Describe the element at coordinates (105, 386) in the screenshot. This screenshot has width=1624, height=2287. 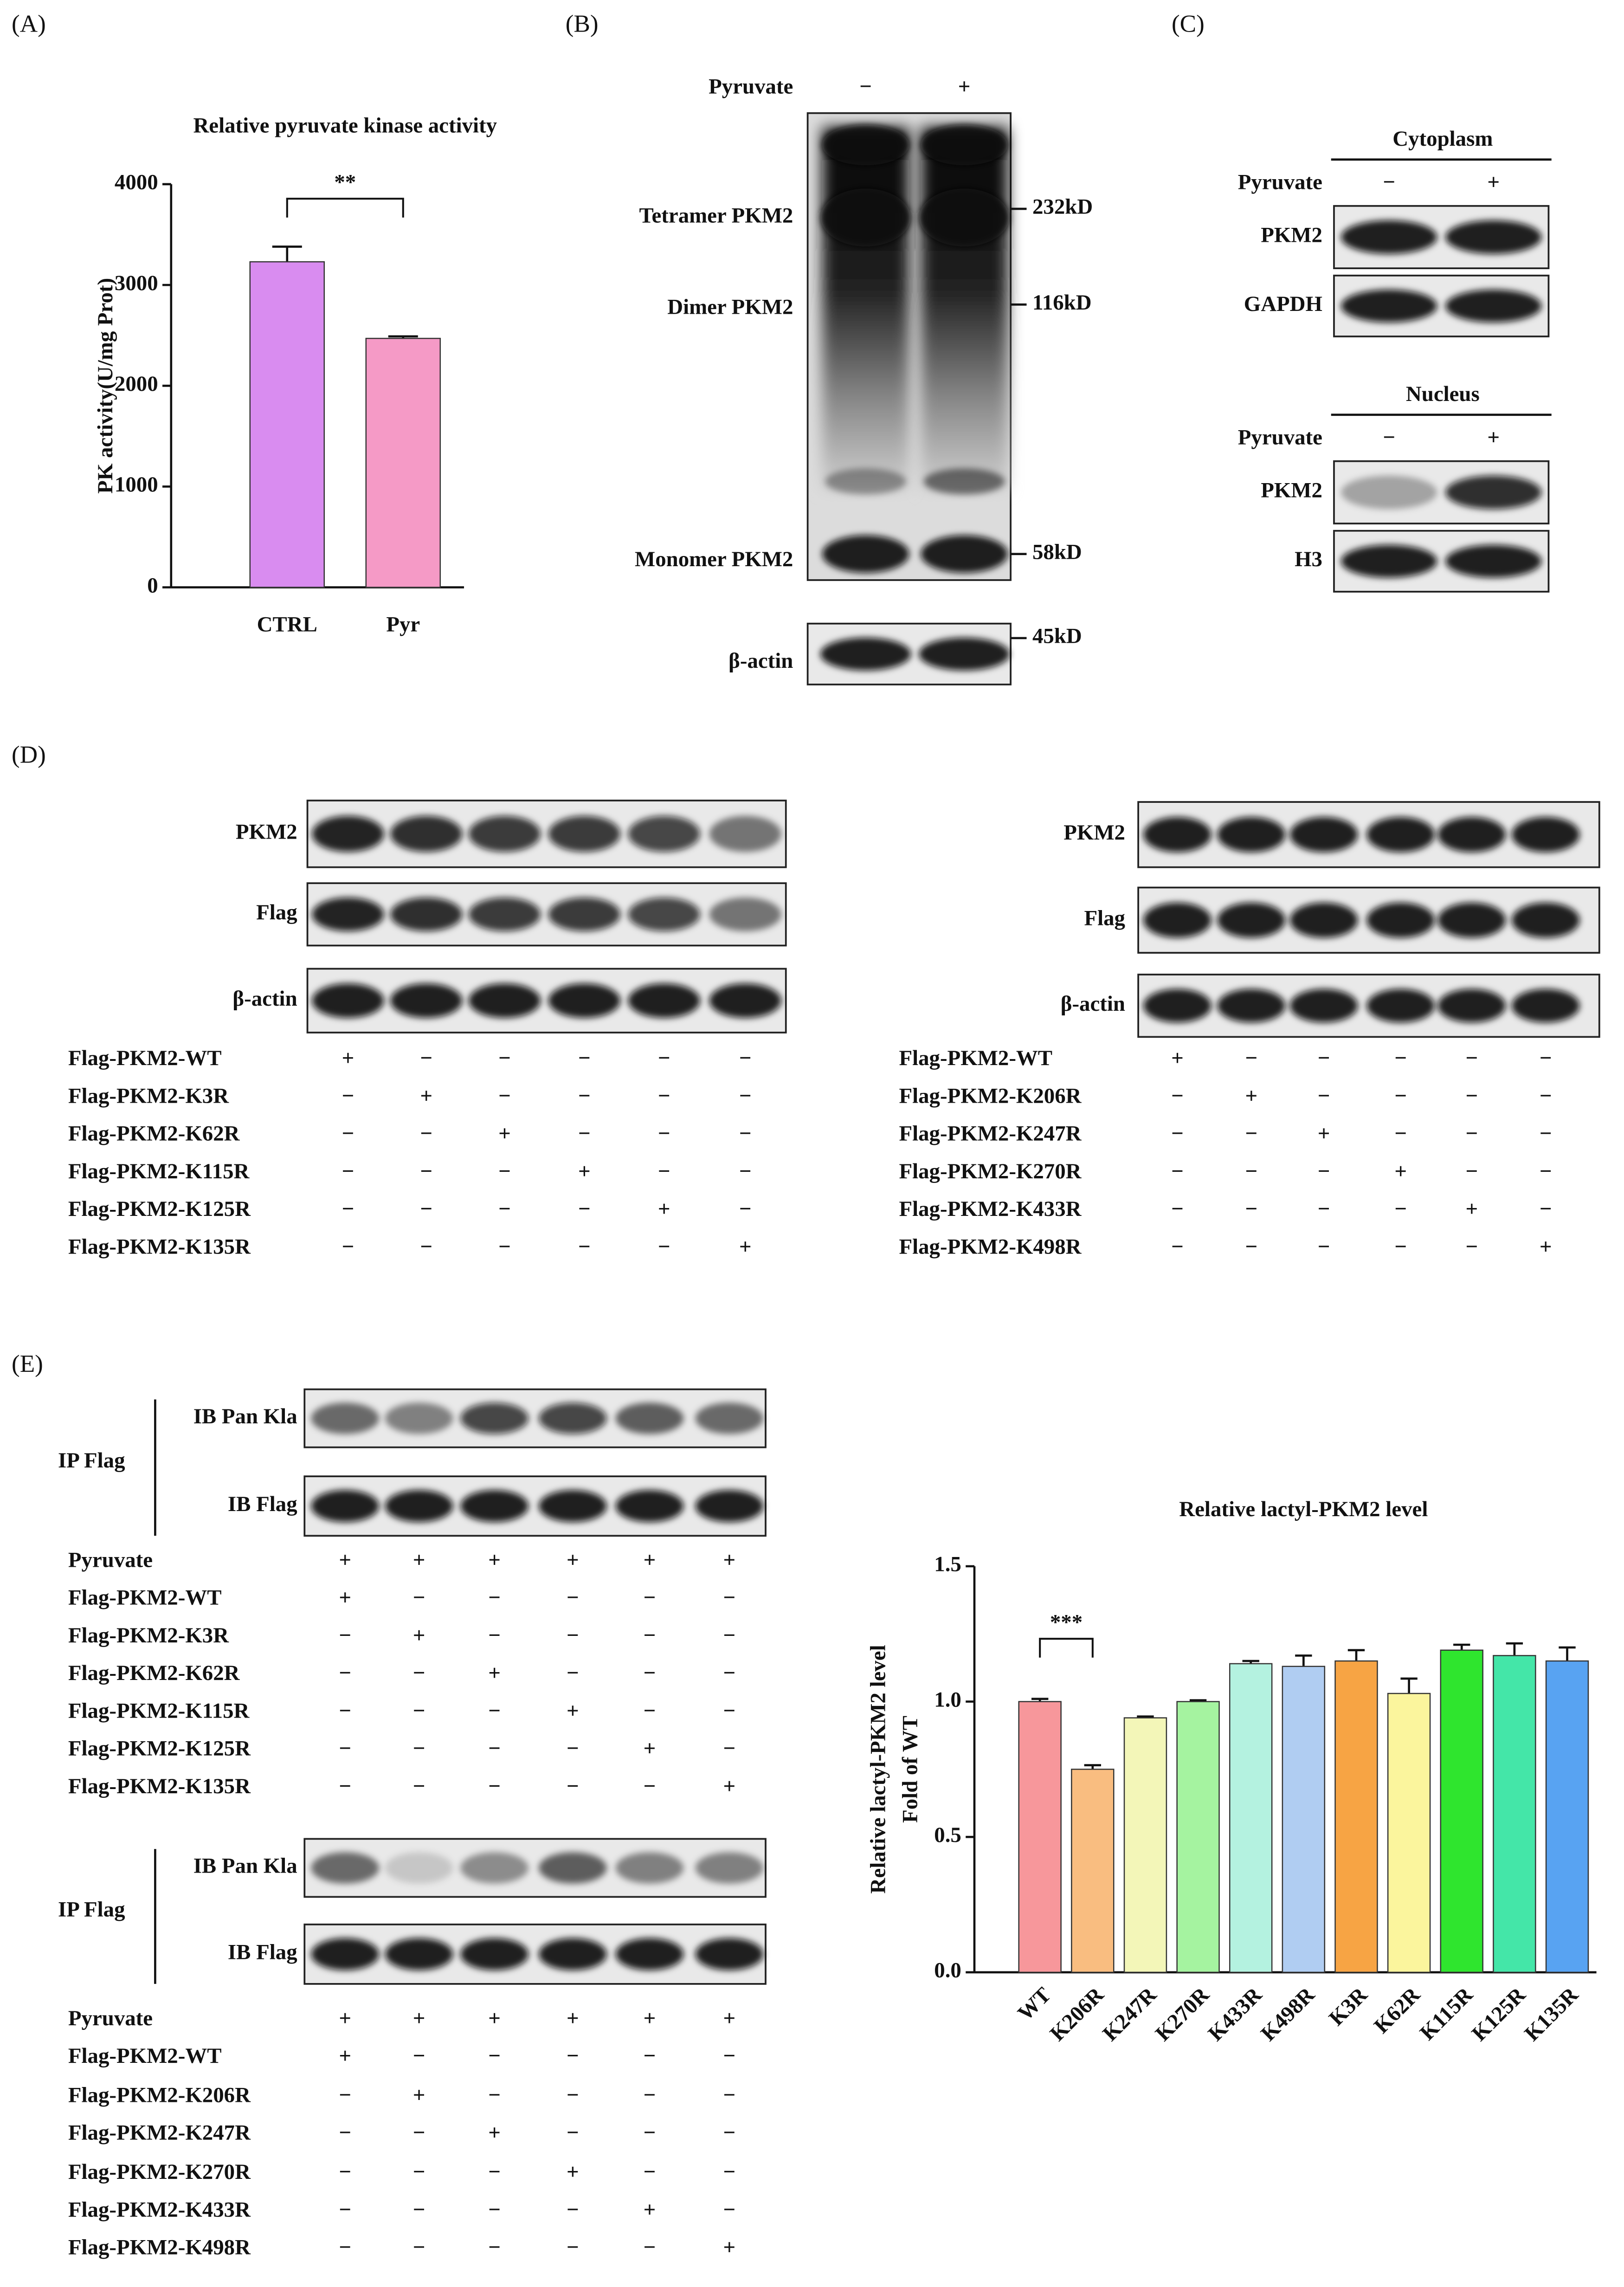
I see `y-axis-label: PK activity(U/mg Prot)` at that location.